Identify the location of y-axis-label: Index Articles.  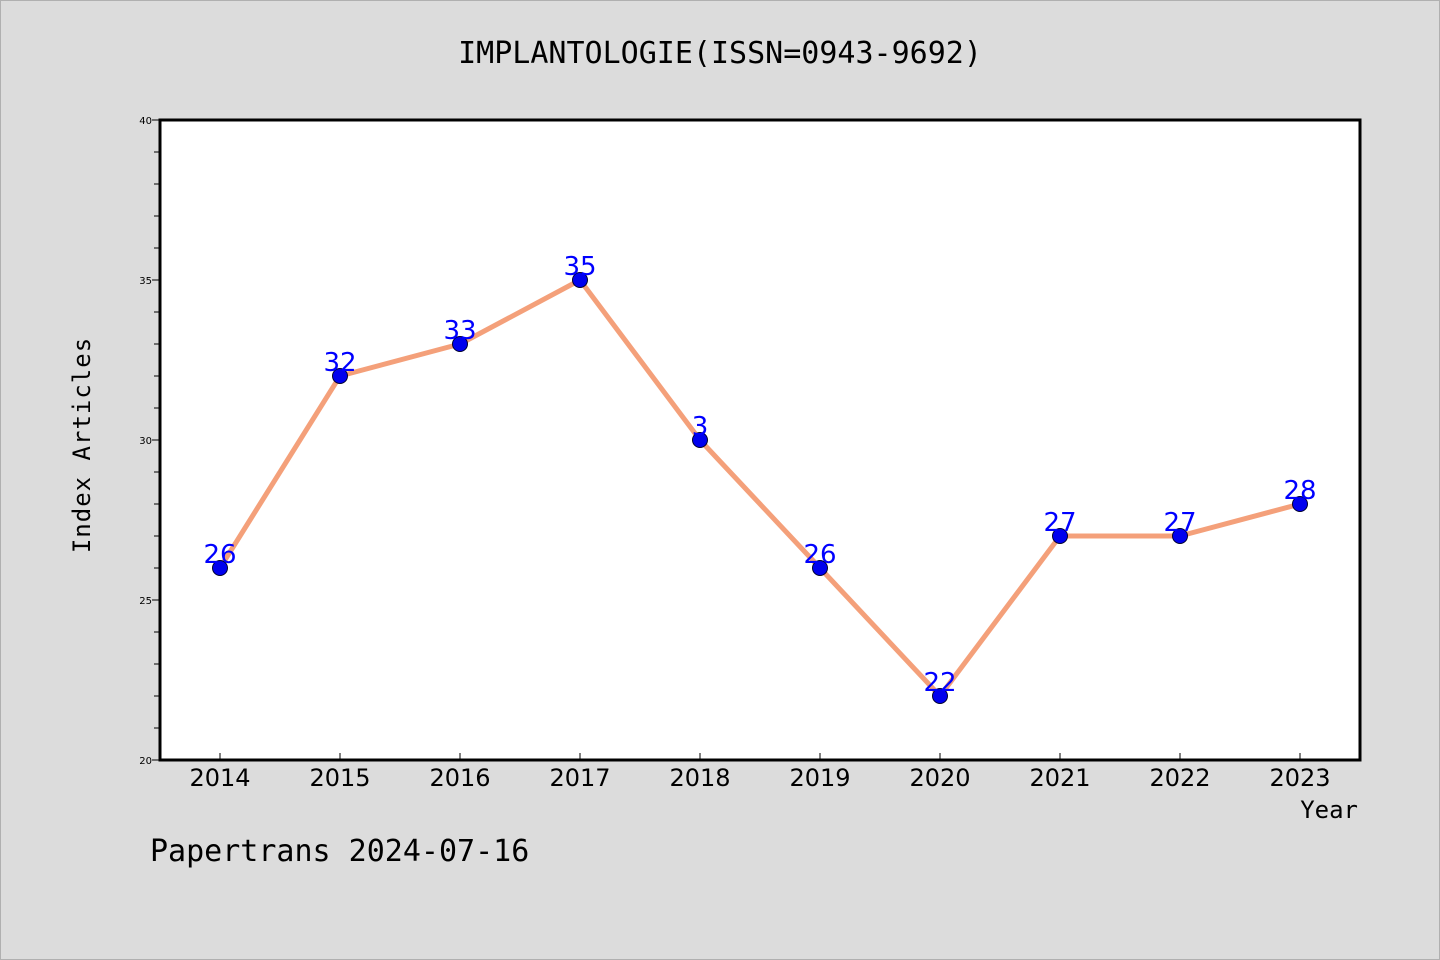
(82, 445).